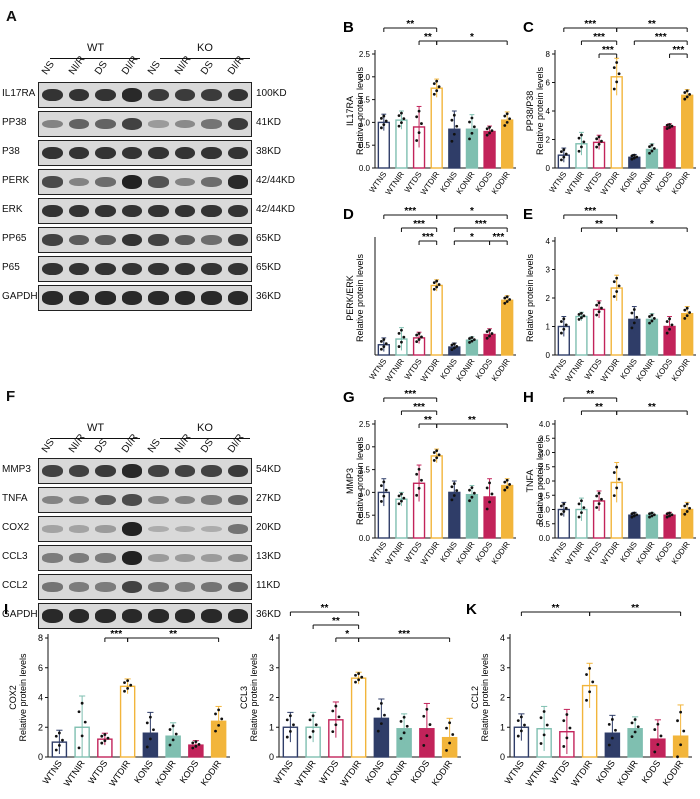  Describe the element at coordinates (548, 298) in the screenshot. I see `y-tick-label: 2` at that location.